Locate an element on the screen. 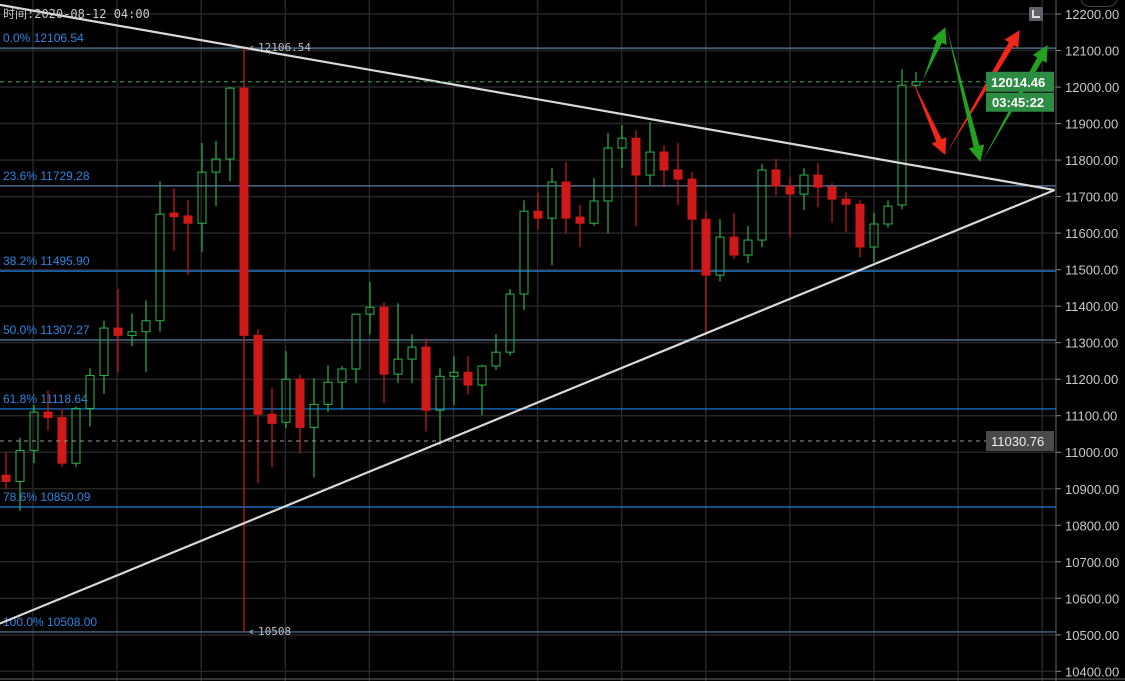 The height and width of the screenshot is (681, 1125). collapse-axis-button: ^ is located at coordinates (1099, 3).